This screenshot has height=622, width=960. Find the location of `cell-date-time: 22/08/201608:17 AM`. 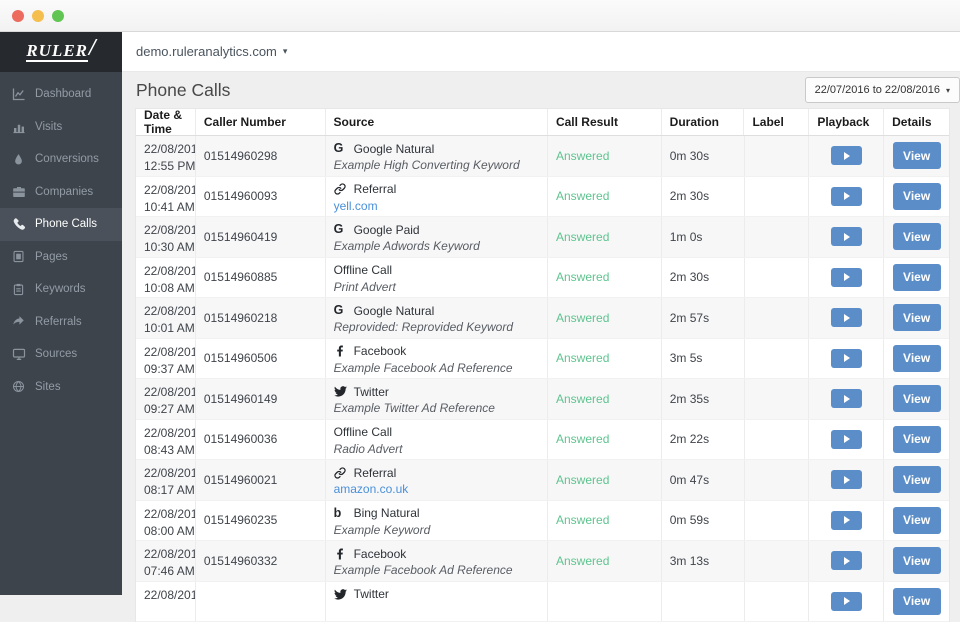

cell-date-time: 22/08/201608:17 AM is located at coordinates (166, 480).